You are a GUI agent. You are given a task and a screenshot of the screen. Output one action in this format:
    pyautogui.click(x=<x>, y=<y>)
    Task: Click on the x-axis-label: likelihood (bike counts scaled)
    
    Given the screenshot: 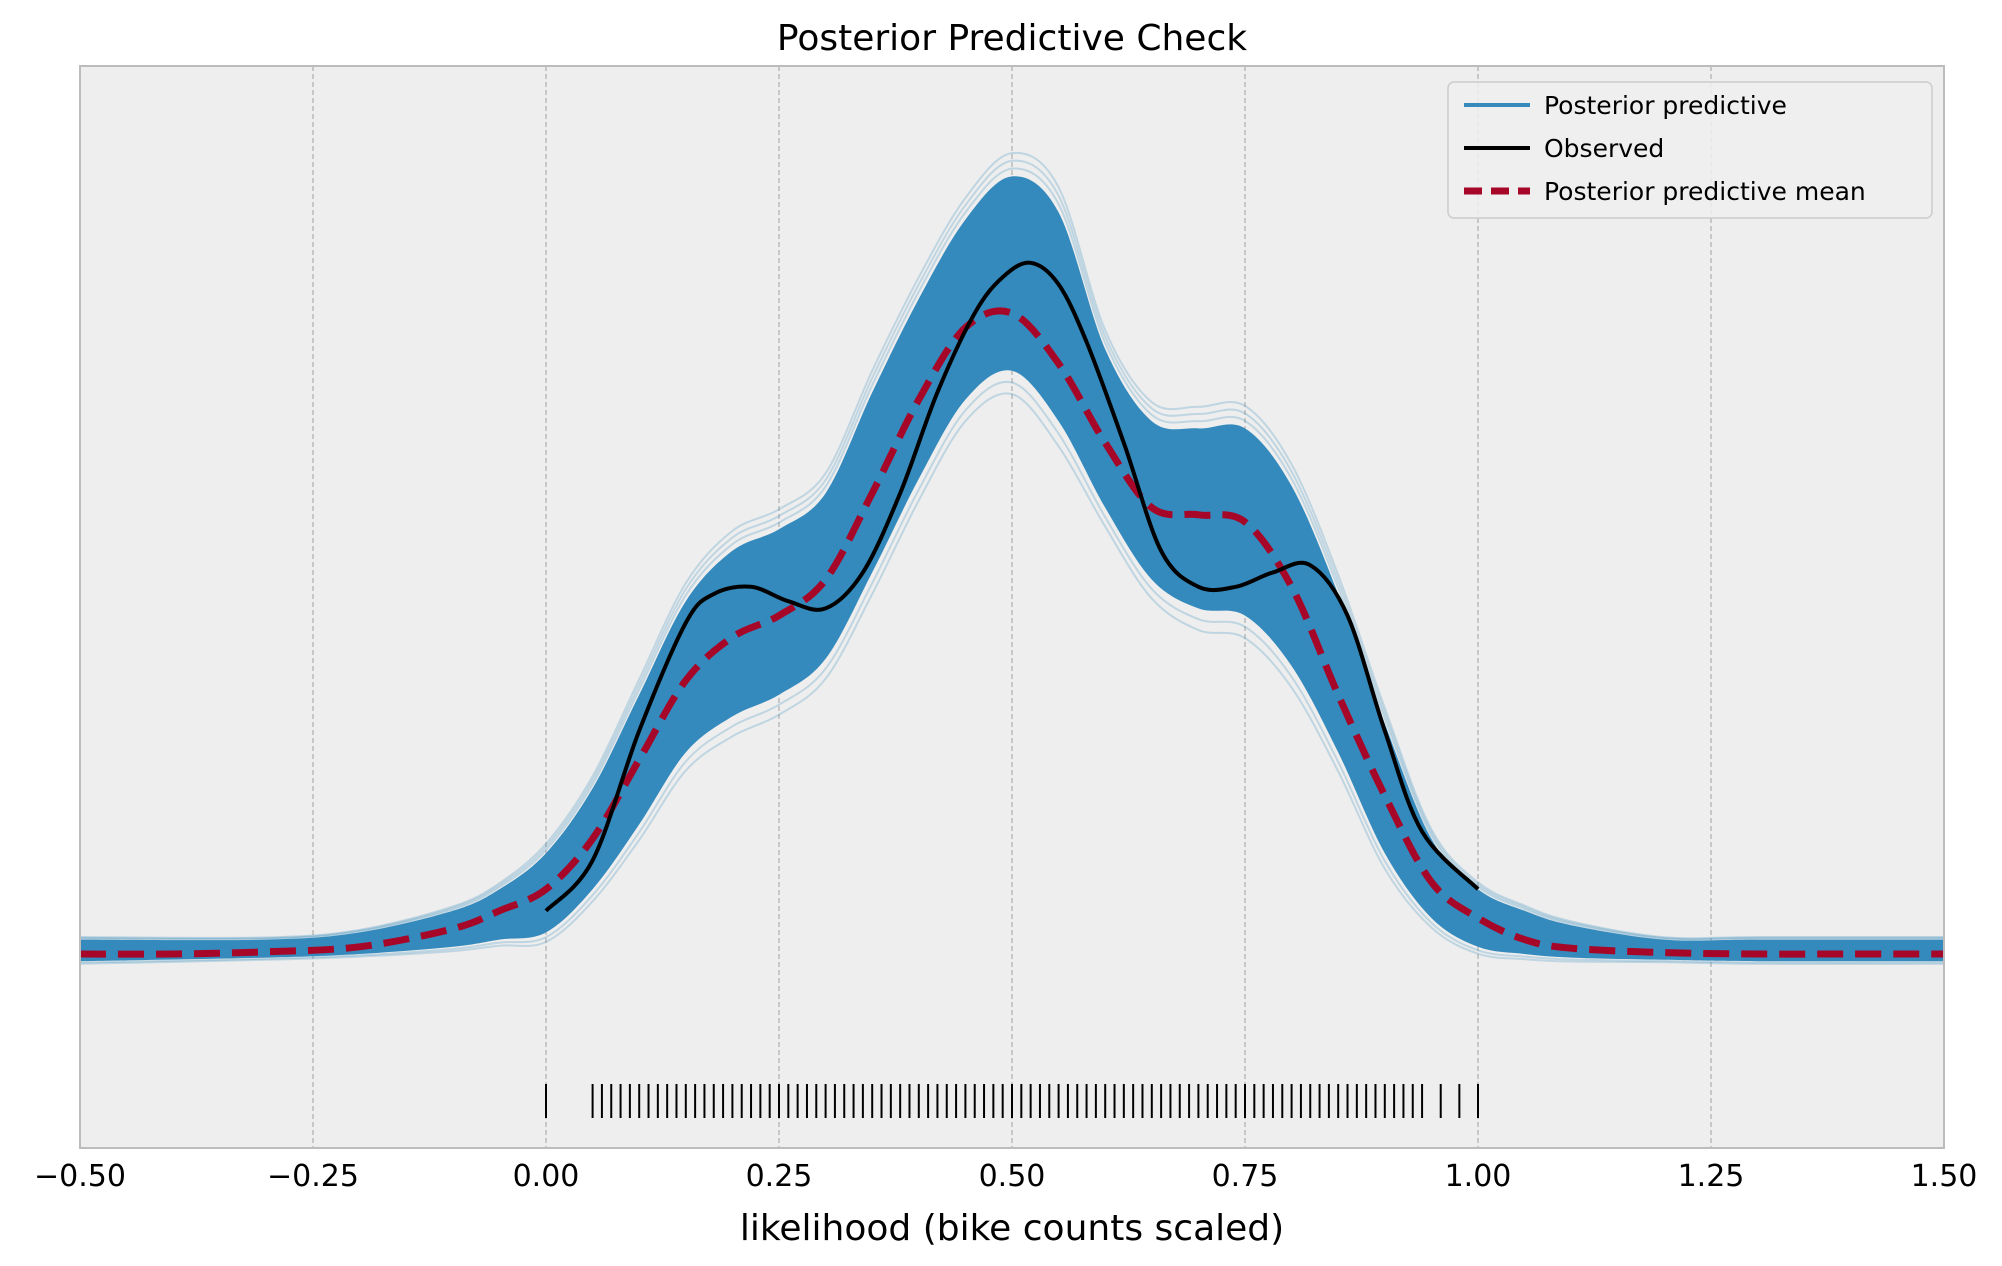 What is the action you would take?
    pyautogui.click(x=1012, y=1228)
    